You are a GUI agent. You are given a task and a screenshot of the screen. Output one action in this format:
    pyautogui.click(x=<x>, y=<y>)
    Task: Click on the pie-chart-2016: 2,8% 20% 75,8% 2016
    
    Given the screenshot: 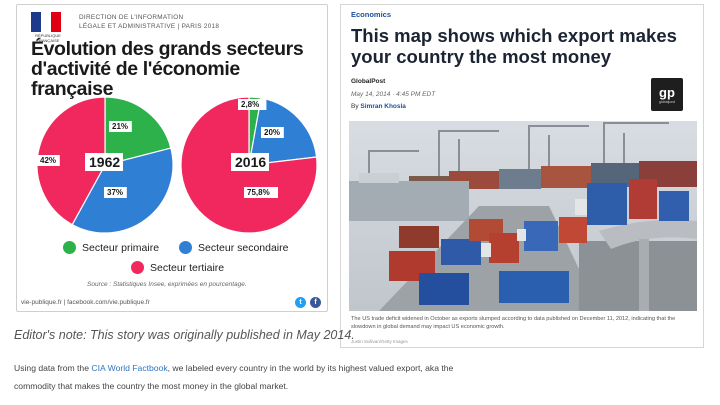 What is the action you would take?
    pyautogui.click(x=249, y=165)
    